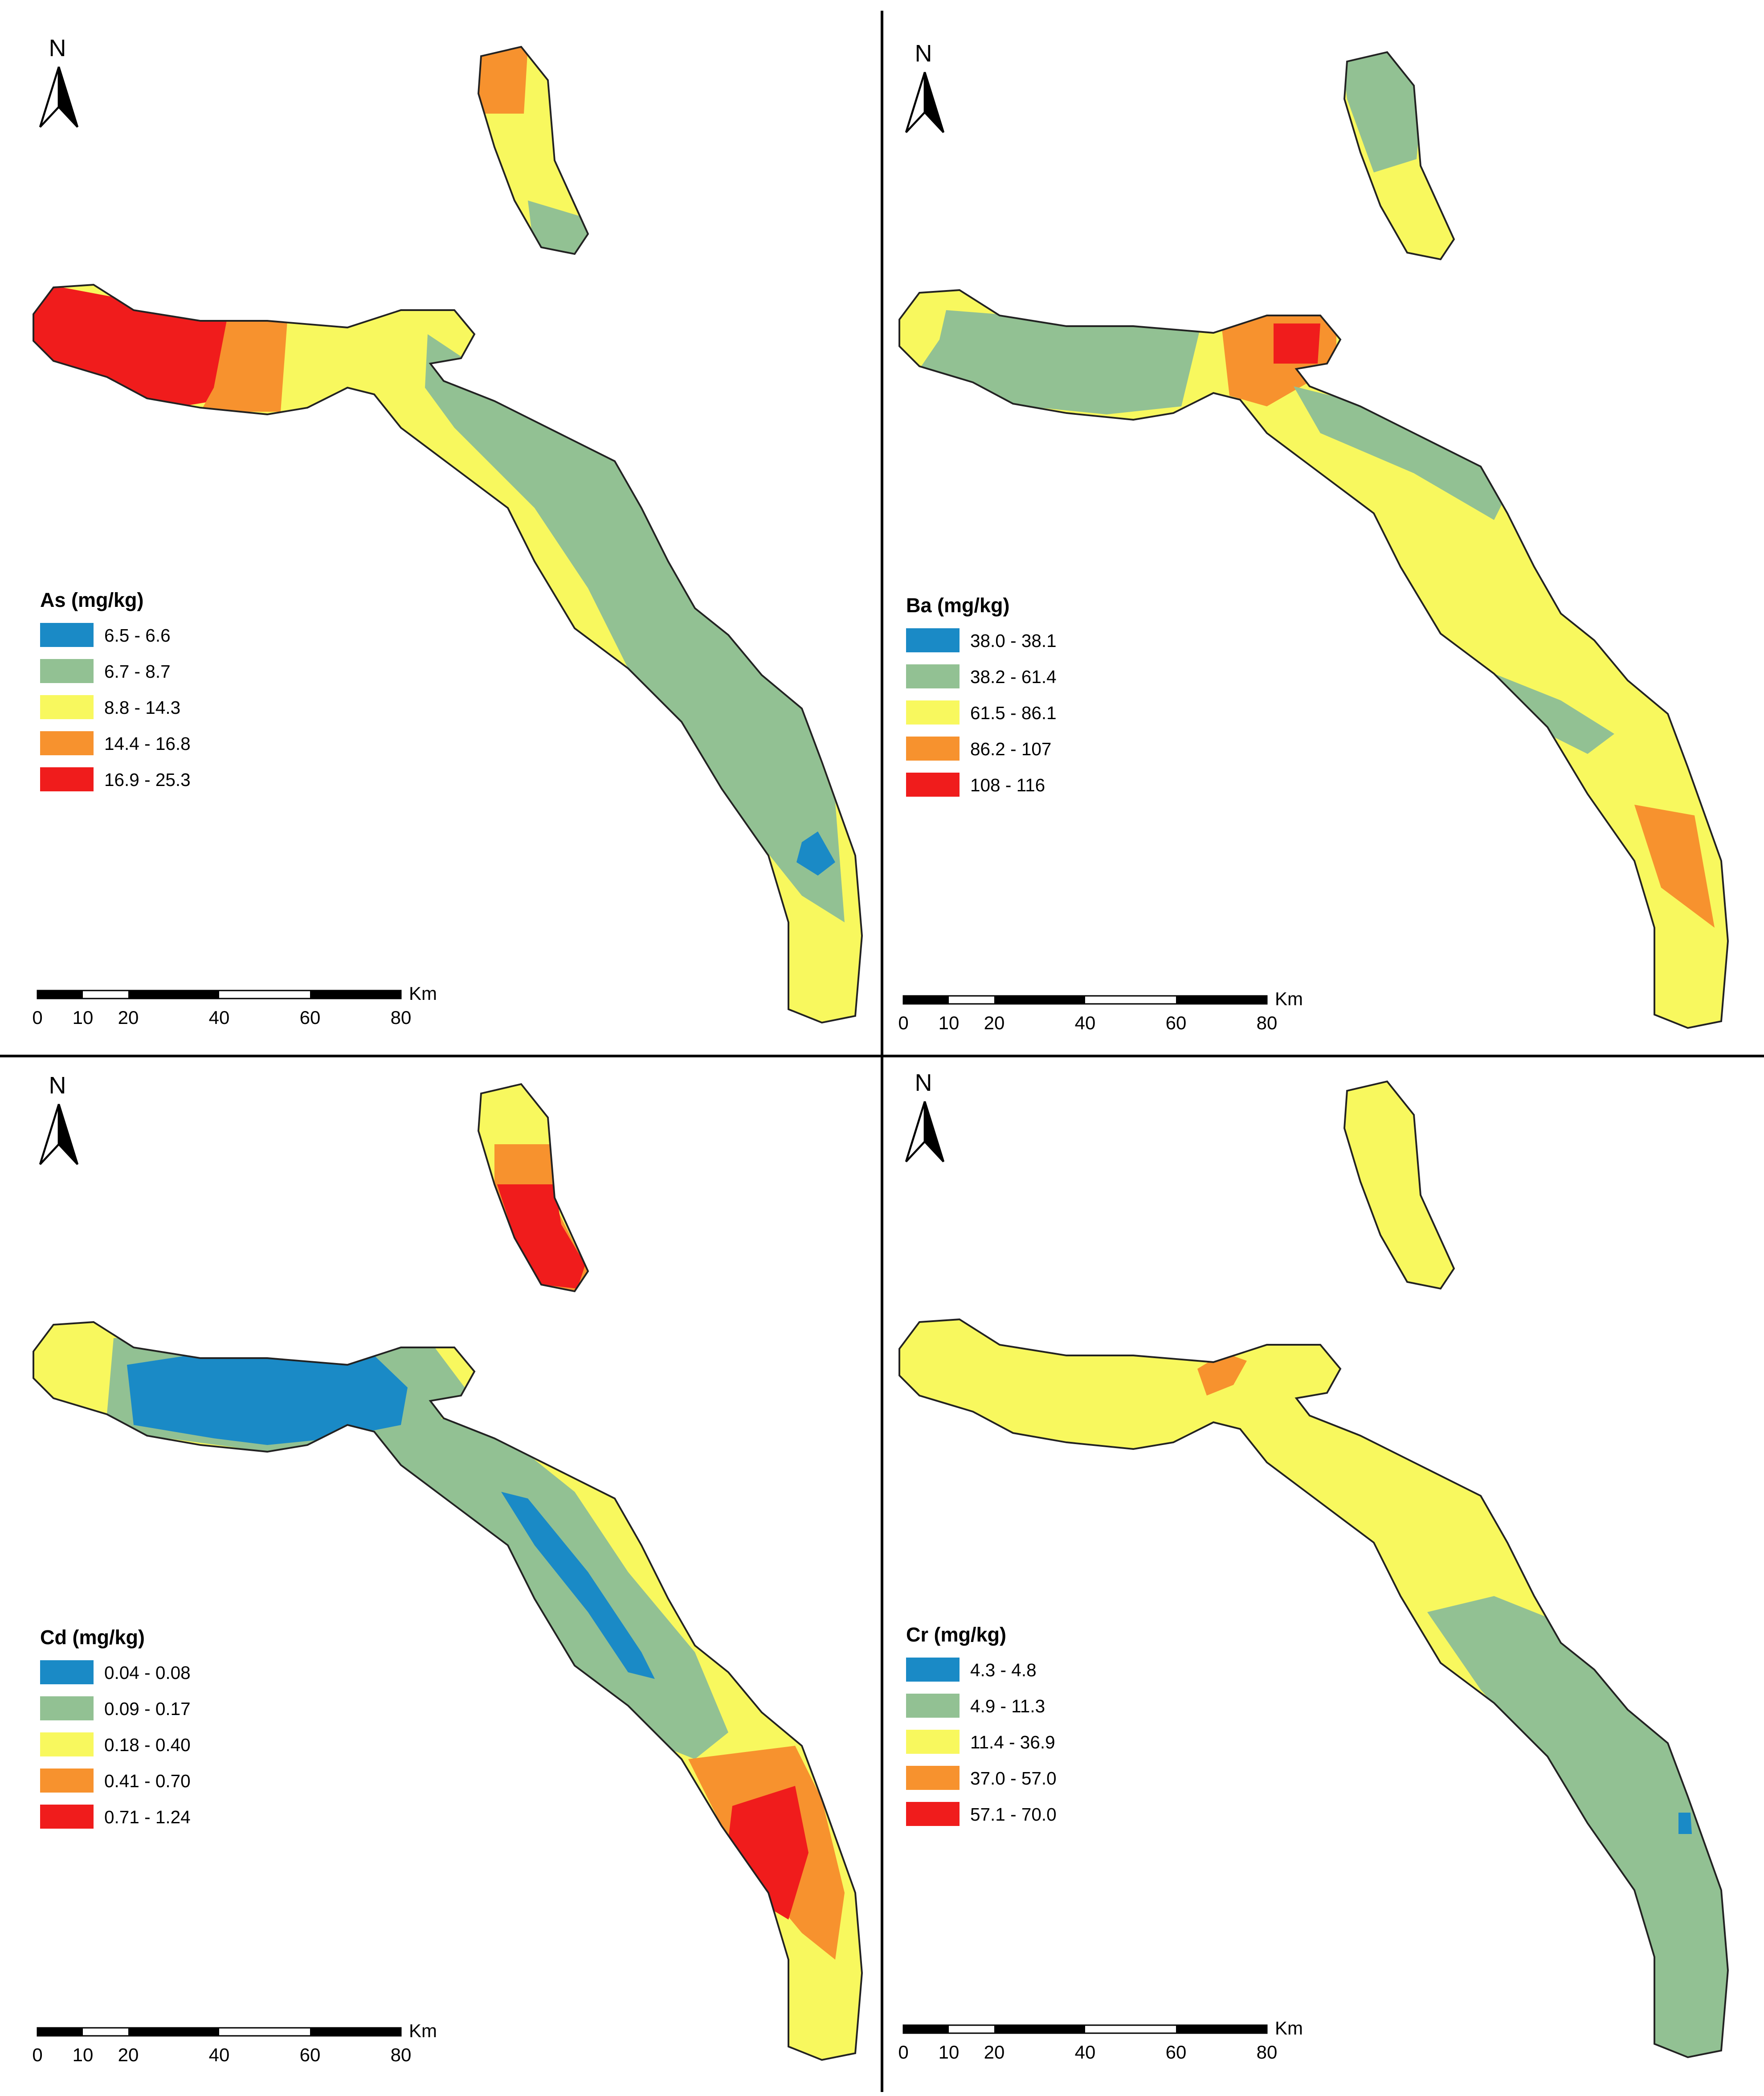  Describe the element at coordinates (1013, 713) in the screenshot. I see `legend-label: 61.5 - 86.1` at that location.